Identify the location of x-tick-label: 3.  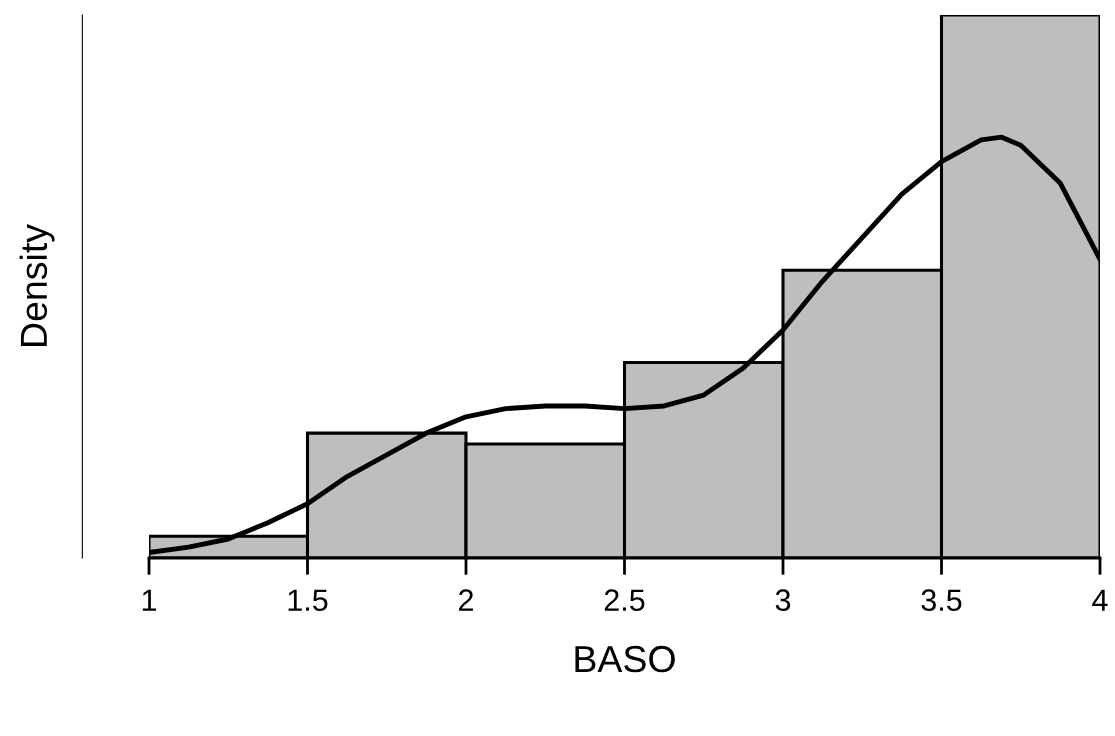
(783, 600).